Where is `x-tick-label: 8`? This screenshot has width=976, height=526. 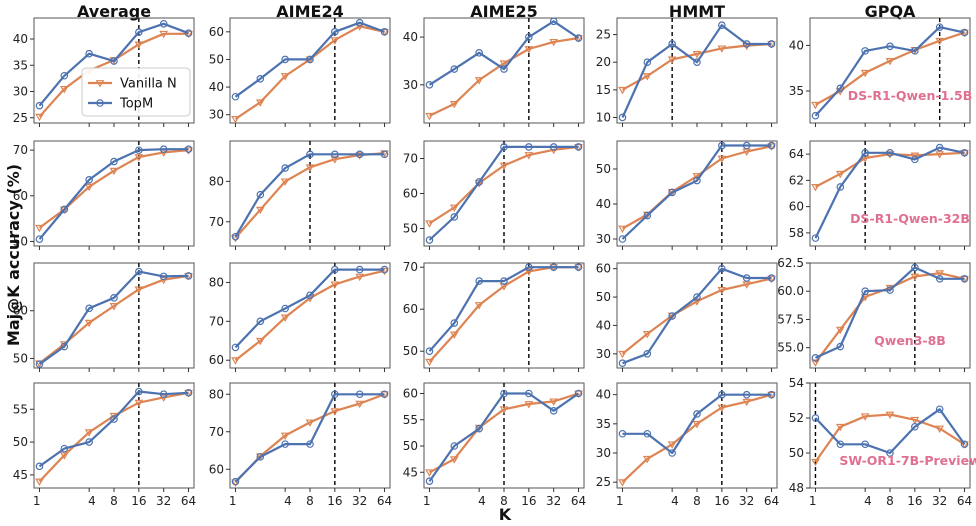 x-tick-label: 8 is located at coordinates (890, 501).